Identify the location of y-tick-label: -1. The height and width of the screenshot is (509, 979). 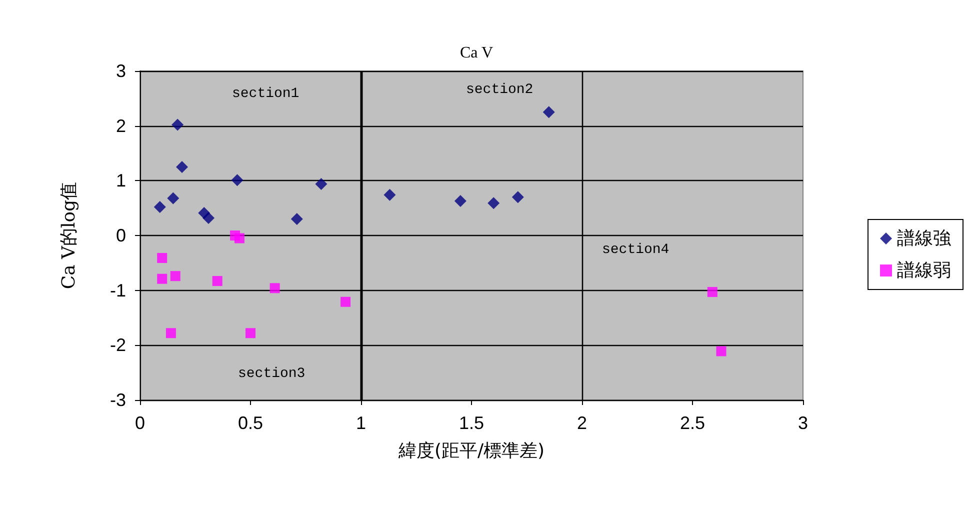
(118, 290).